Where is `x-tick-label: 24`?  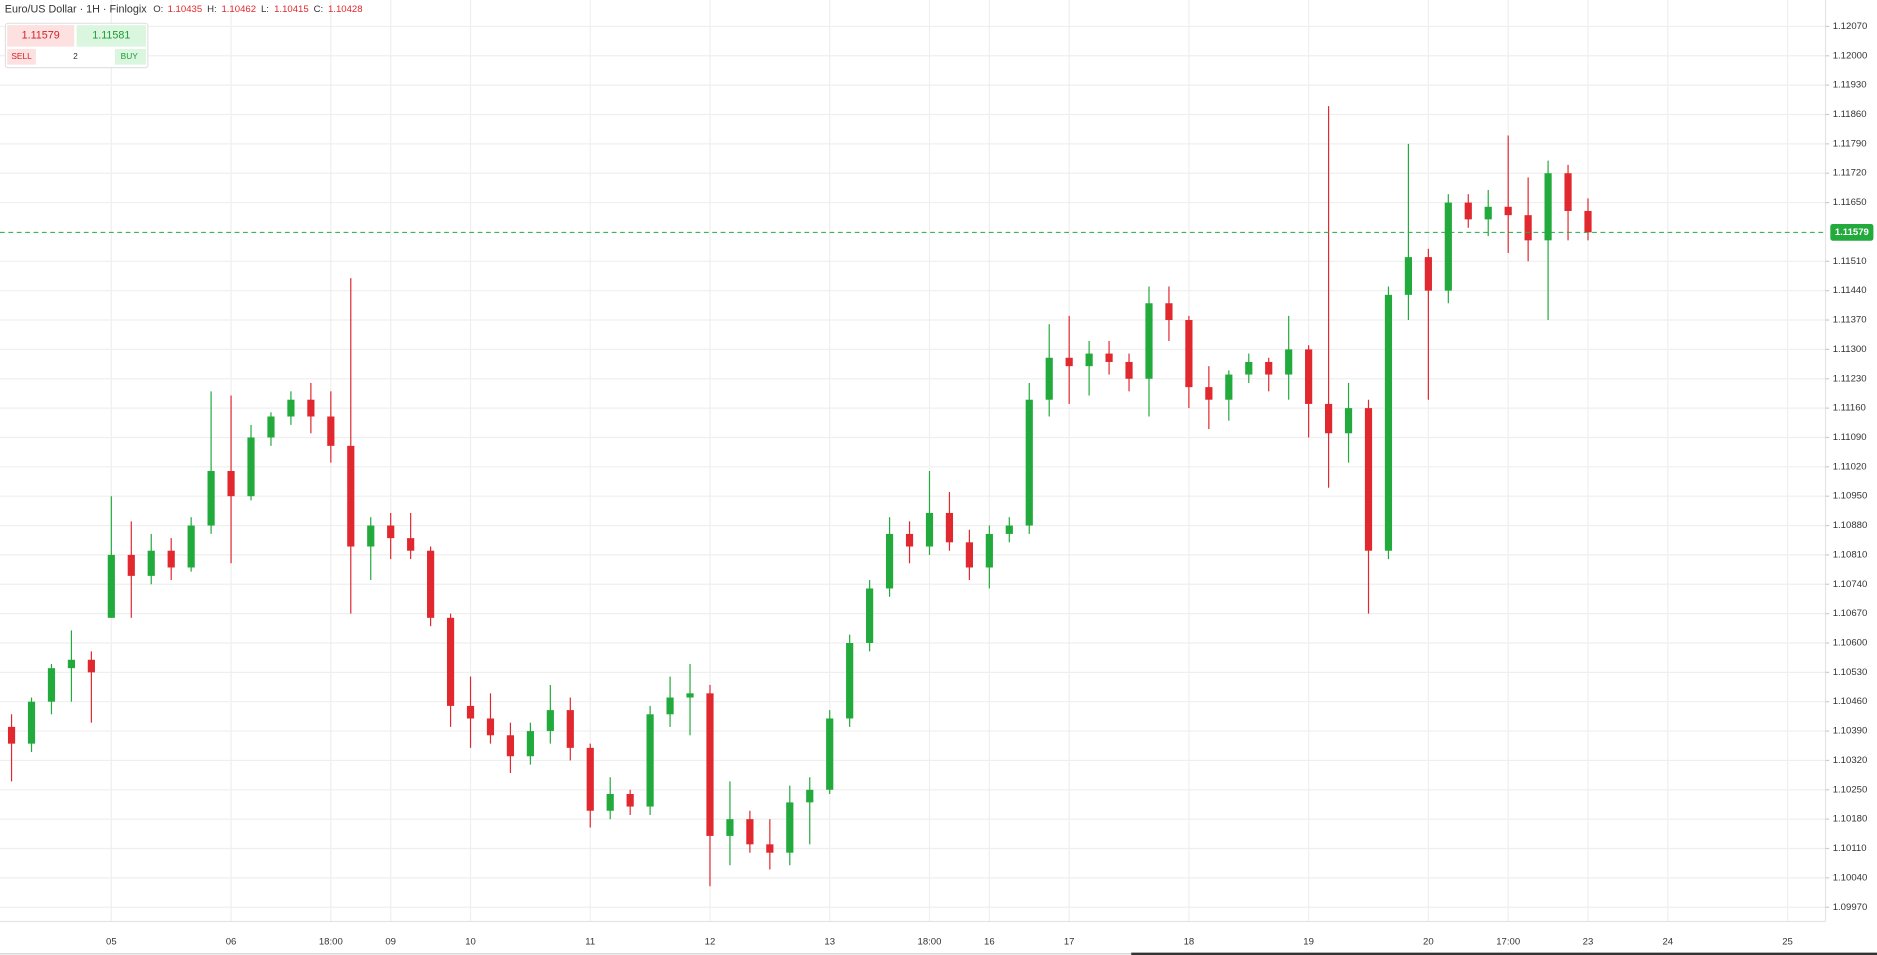 x-tick-label: 24 is located at coordinates (1668, 941).